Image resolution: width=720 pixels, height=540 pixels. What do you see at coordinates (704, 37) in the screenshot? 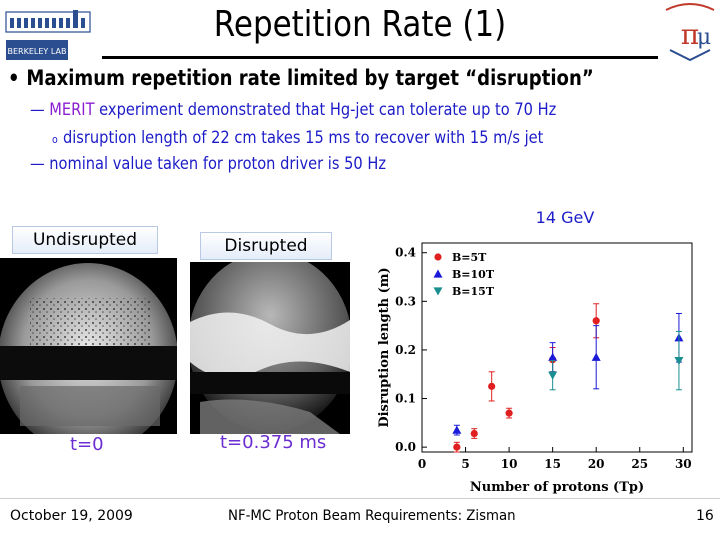
I see `svg-text: μ` at bounding box center [704, 37].